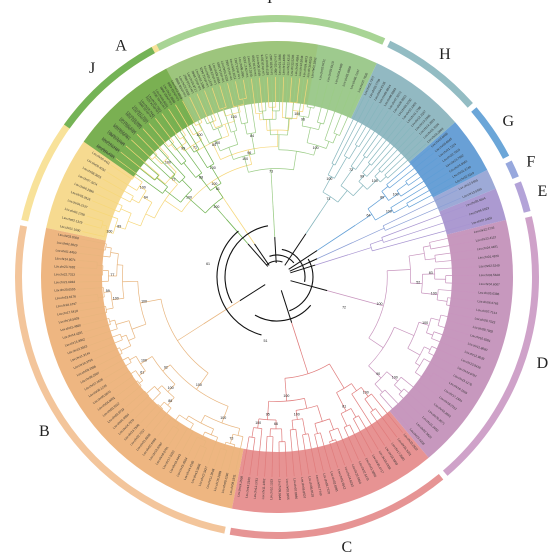  What do you see at coordinates (64, 274) in the screenshot?
I see `leaf-label: Lsv.chr22.7313` at bounding box center [64, 274].